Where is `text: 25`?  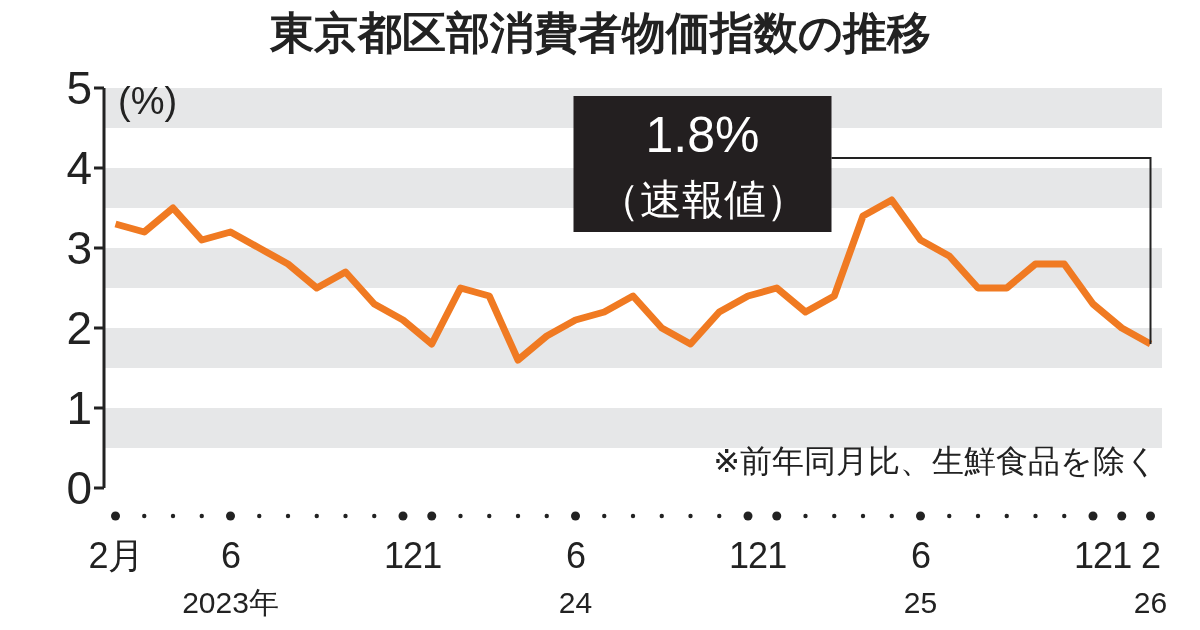 text: 25 is located at coordinates (920, 603).